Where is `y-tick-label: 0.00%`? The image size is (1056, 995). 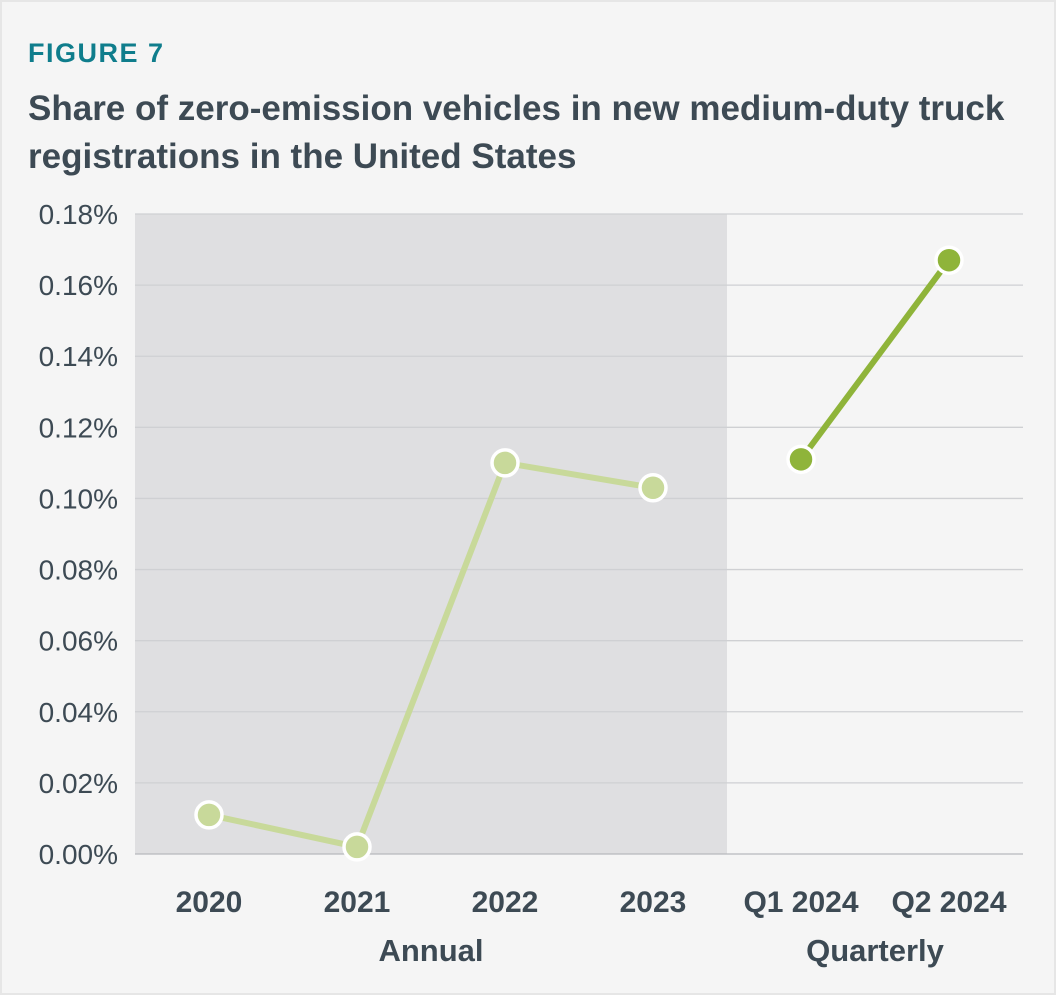
y-tick-label: 0.00% is located at coordinates (78, 854).